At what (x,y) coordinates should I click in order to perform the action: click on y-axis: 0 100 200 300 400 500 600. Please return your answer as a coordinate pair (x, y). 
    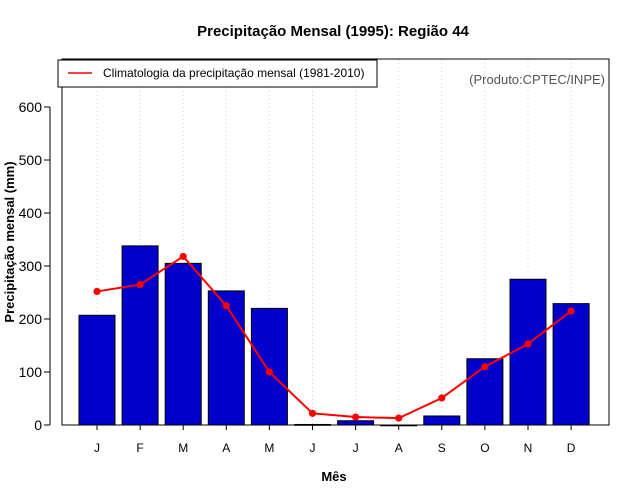
    Looking at the image, I should click on (35, 266).